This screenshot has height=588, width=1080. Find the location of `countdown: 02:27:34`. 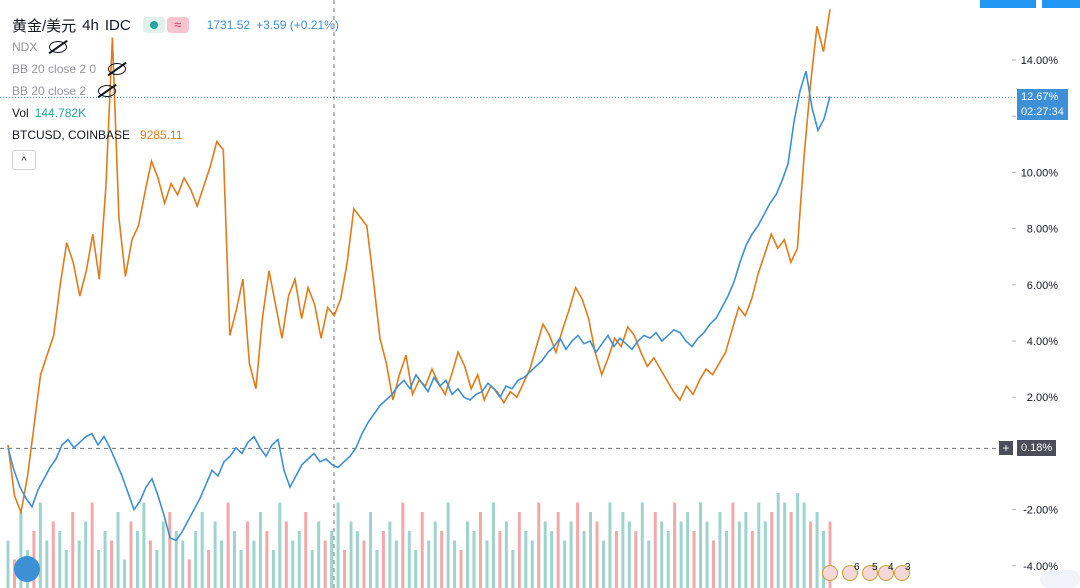

countdown: 02:27:34 is located at coordinates (1042, 112).